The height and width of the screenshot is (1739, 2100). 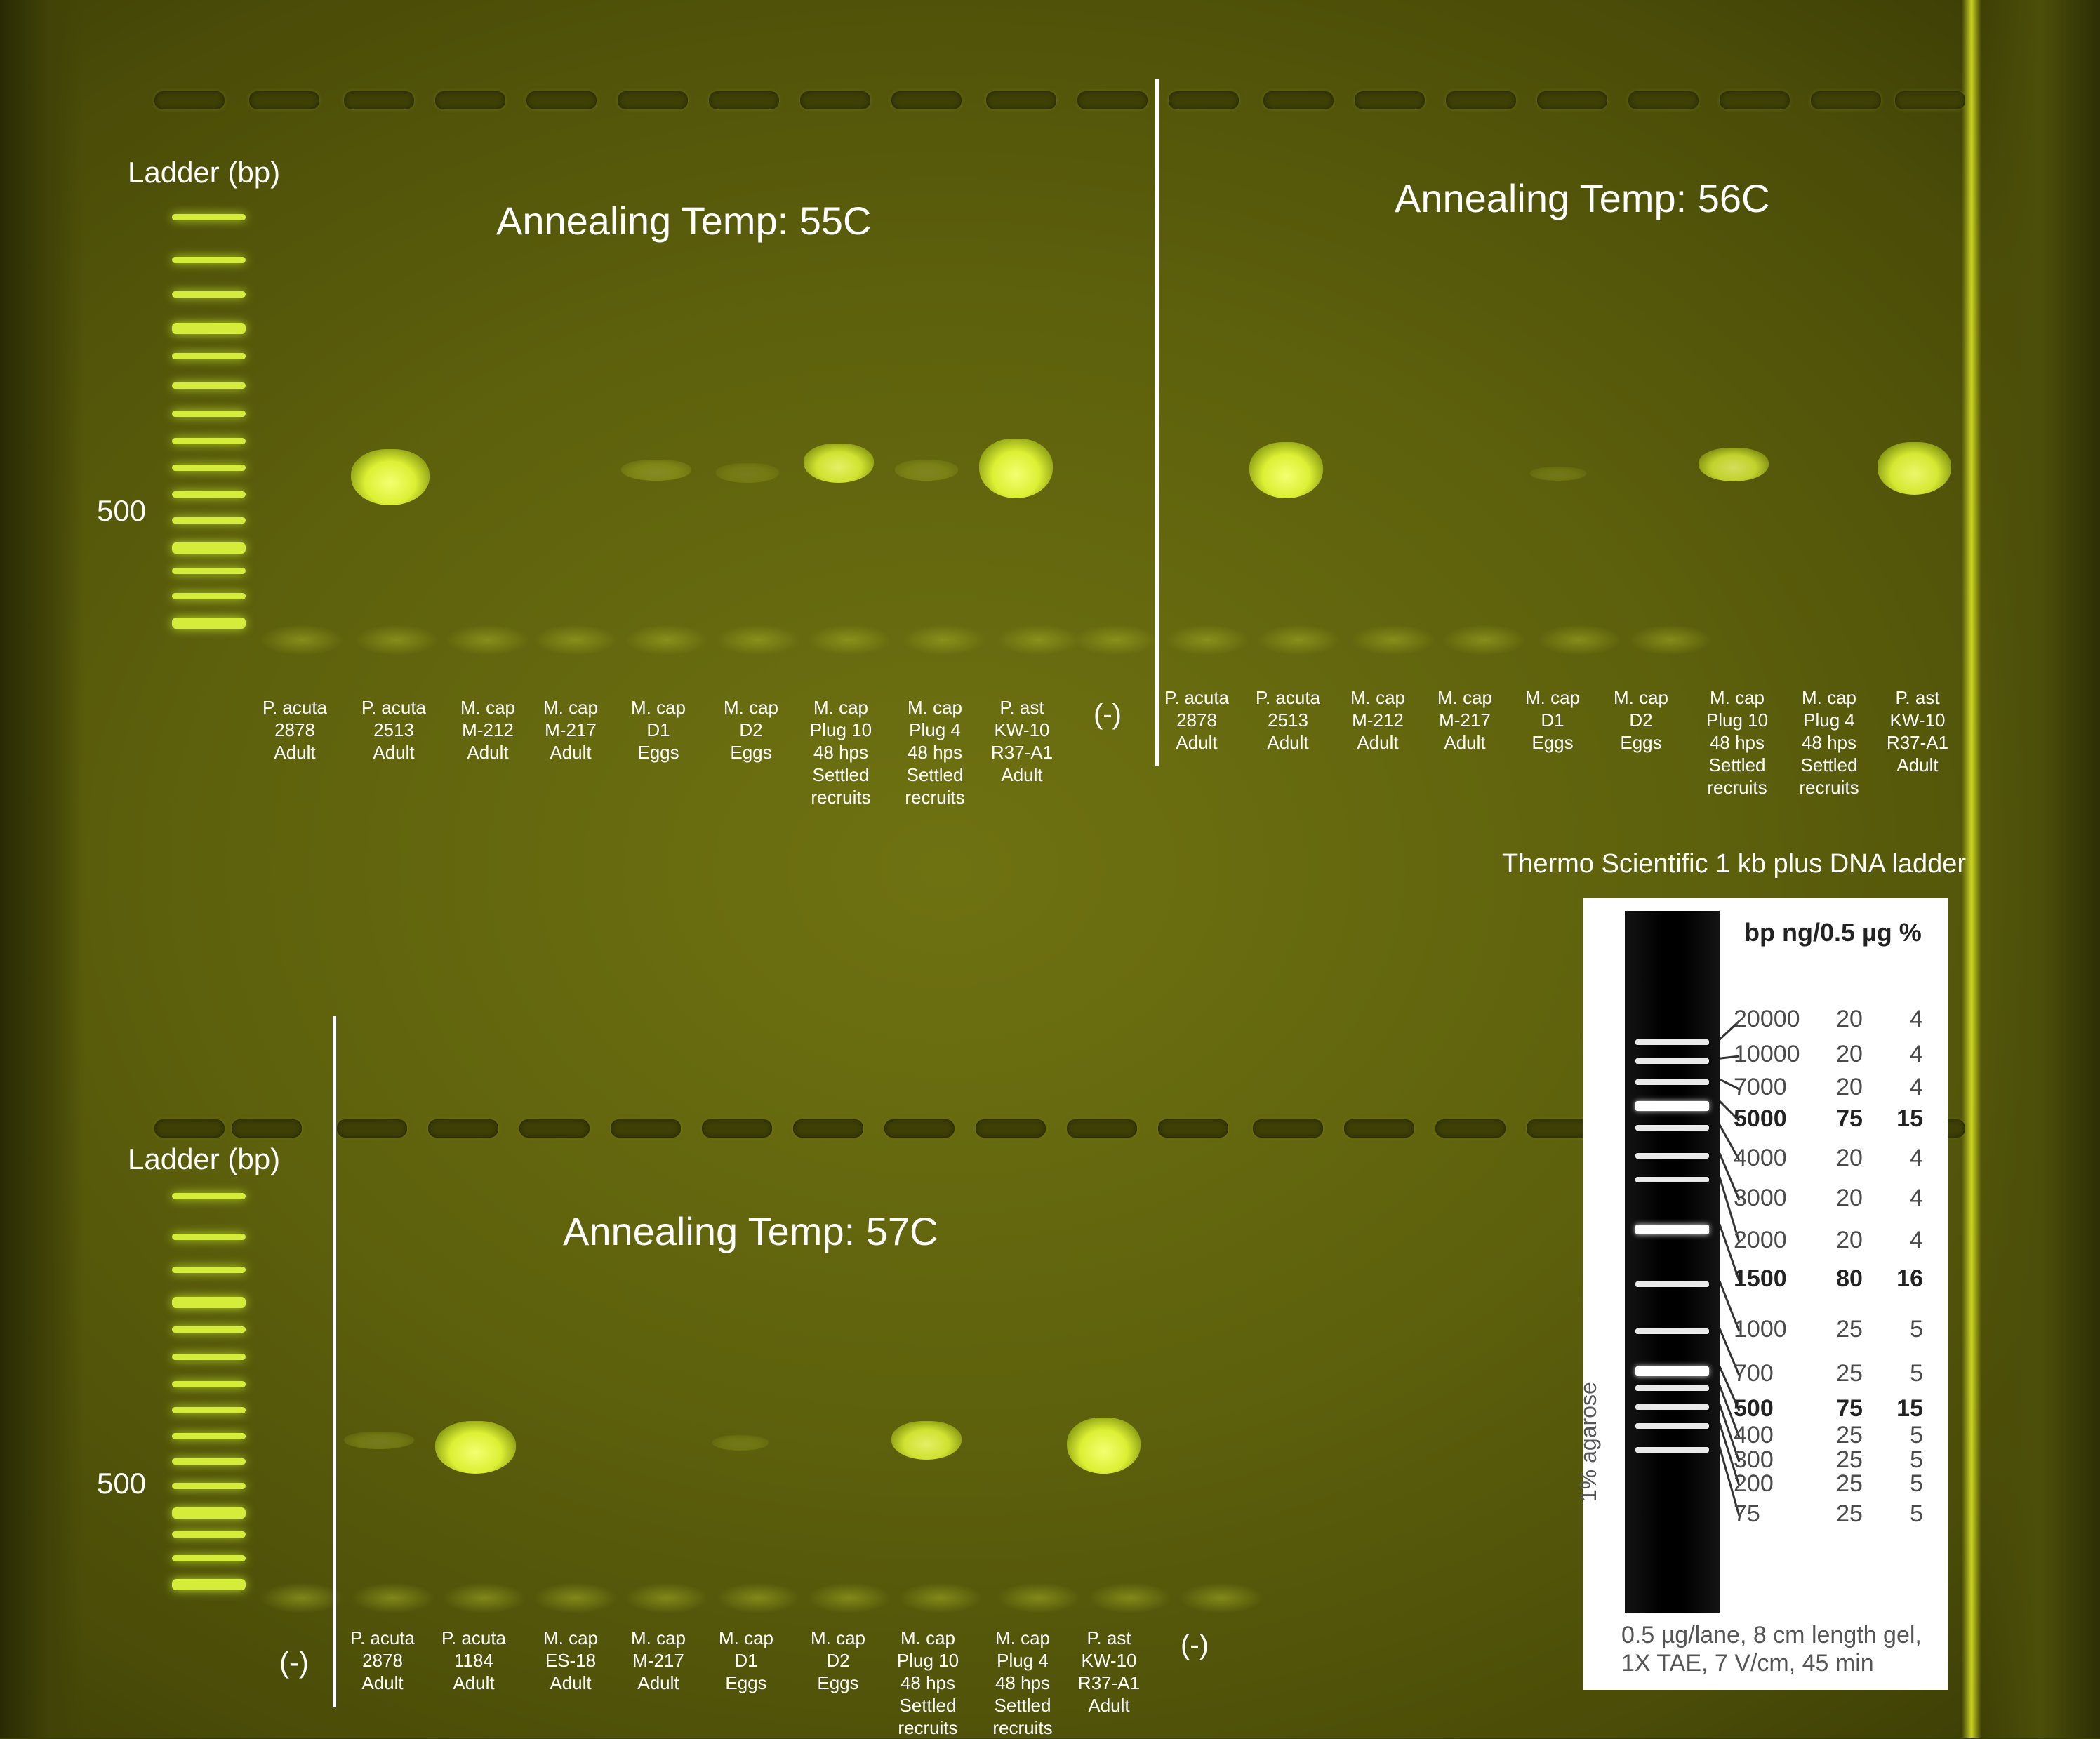 What do you see at coordinates (1730, 1268) in the screenshot?
I see `reference-leader-lines` at bounding box center [1730, 1268].